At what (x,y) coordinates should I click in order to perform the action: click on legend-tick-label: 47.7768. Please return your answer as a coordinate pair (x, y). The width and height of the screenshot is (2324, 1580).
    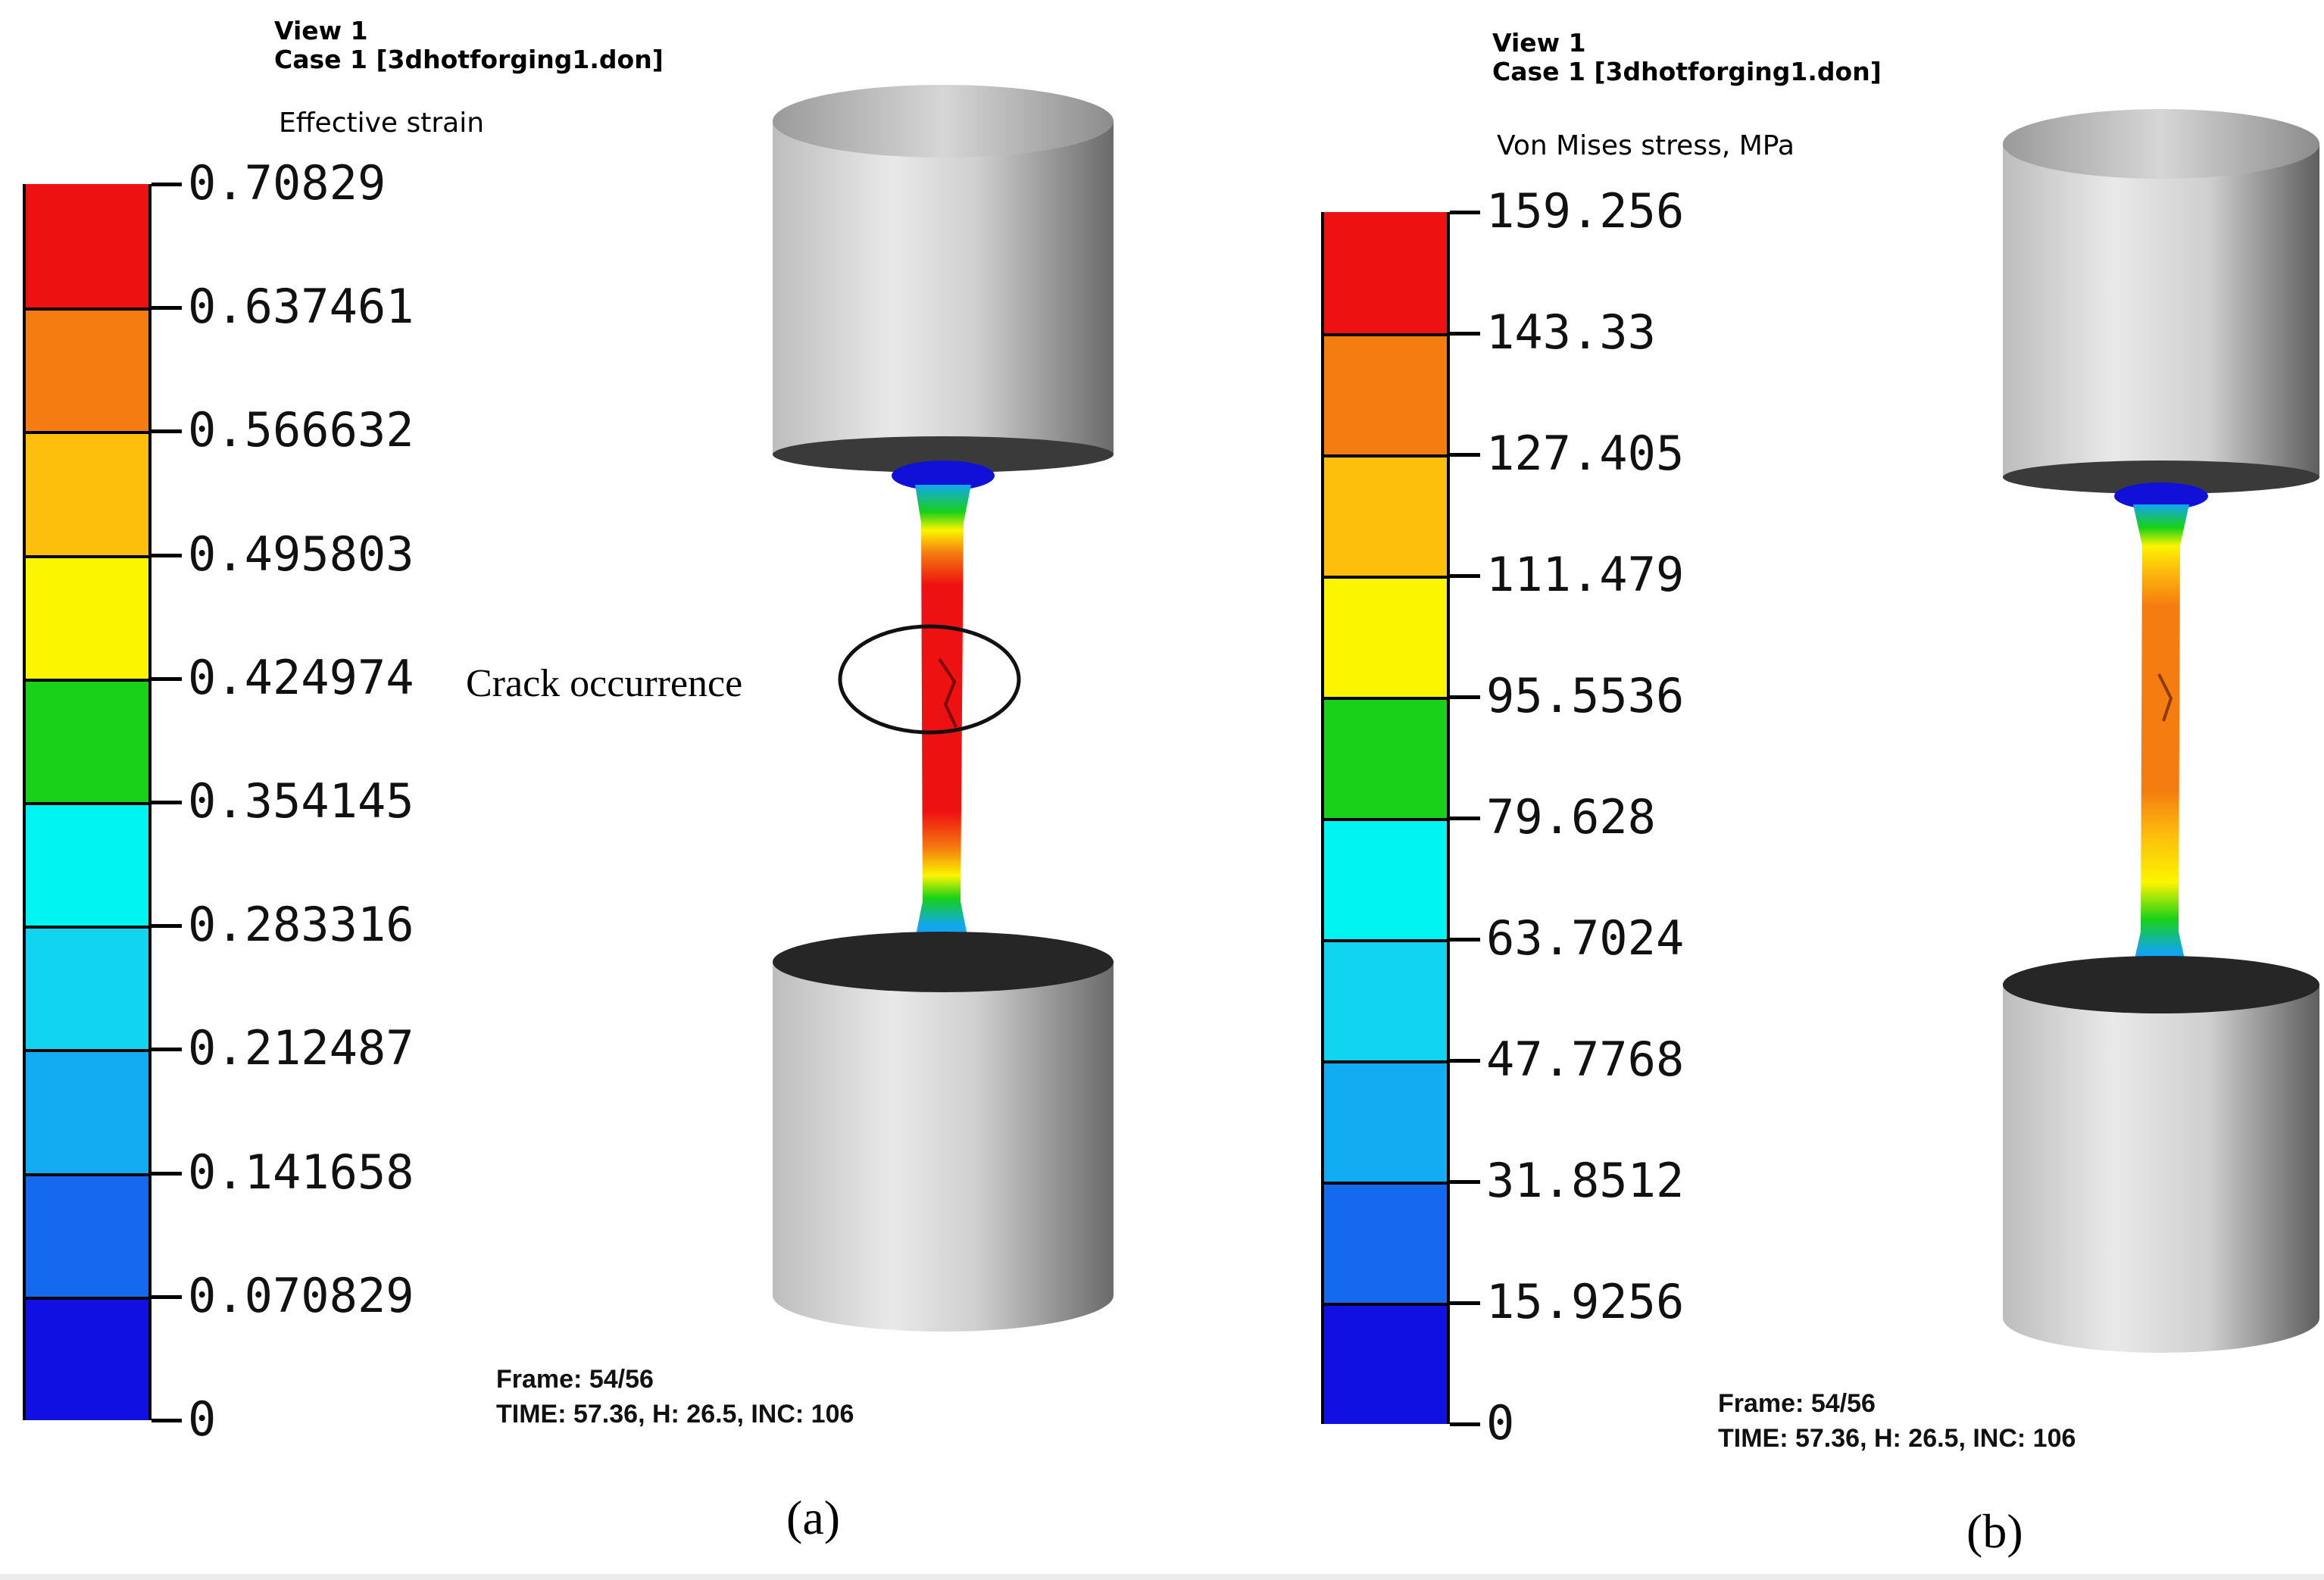
    Looking at the image, I should click on (1585, 1059).